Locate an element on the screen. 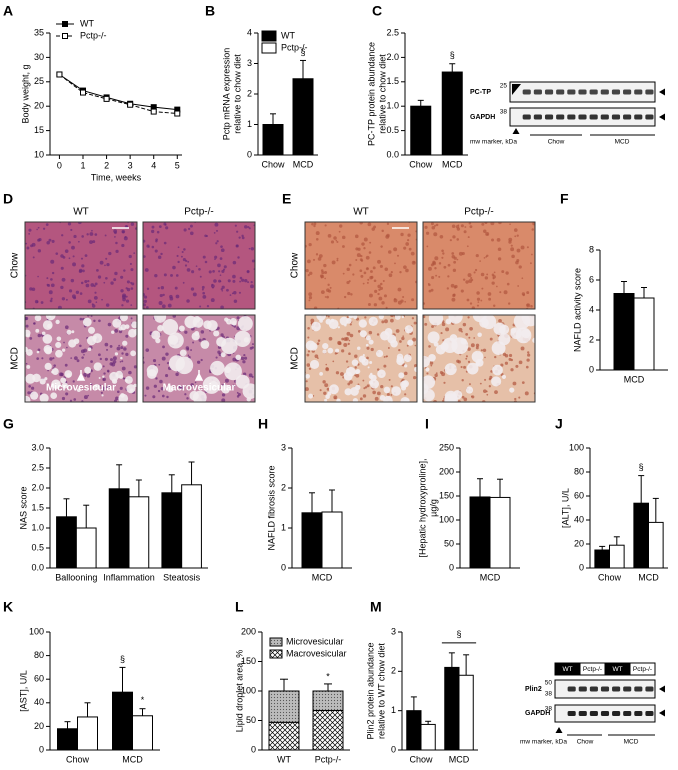 The width and height of the screenshot is (678, 770). y-tick-label: 50 is located at coordinates (251, 720).